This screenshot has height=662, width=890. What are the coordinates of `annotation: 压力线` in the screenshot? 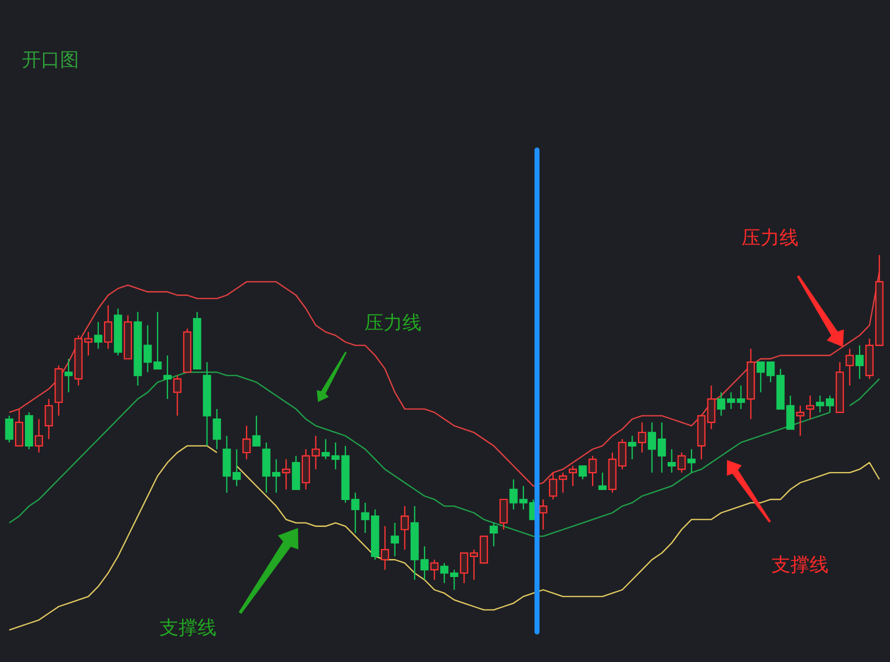 It's located at (393, 323).